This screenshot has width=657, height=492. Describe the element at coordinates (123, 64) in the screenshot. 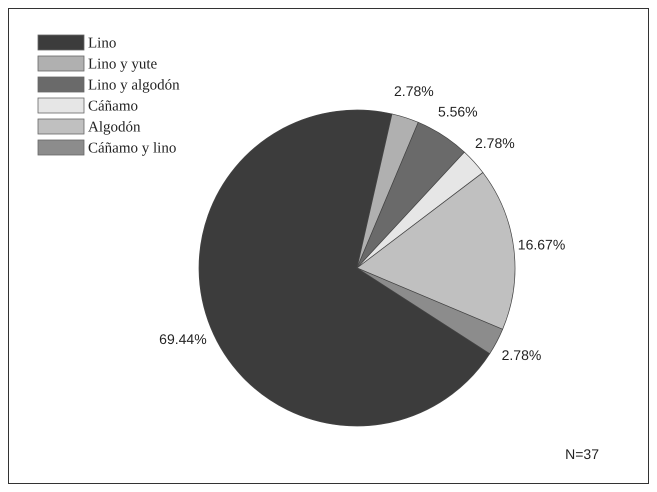

I see `legend-label: Lino y yute` at that location.